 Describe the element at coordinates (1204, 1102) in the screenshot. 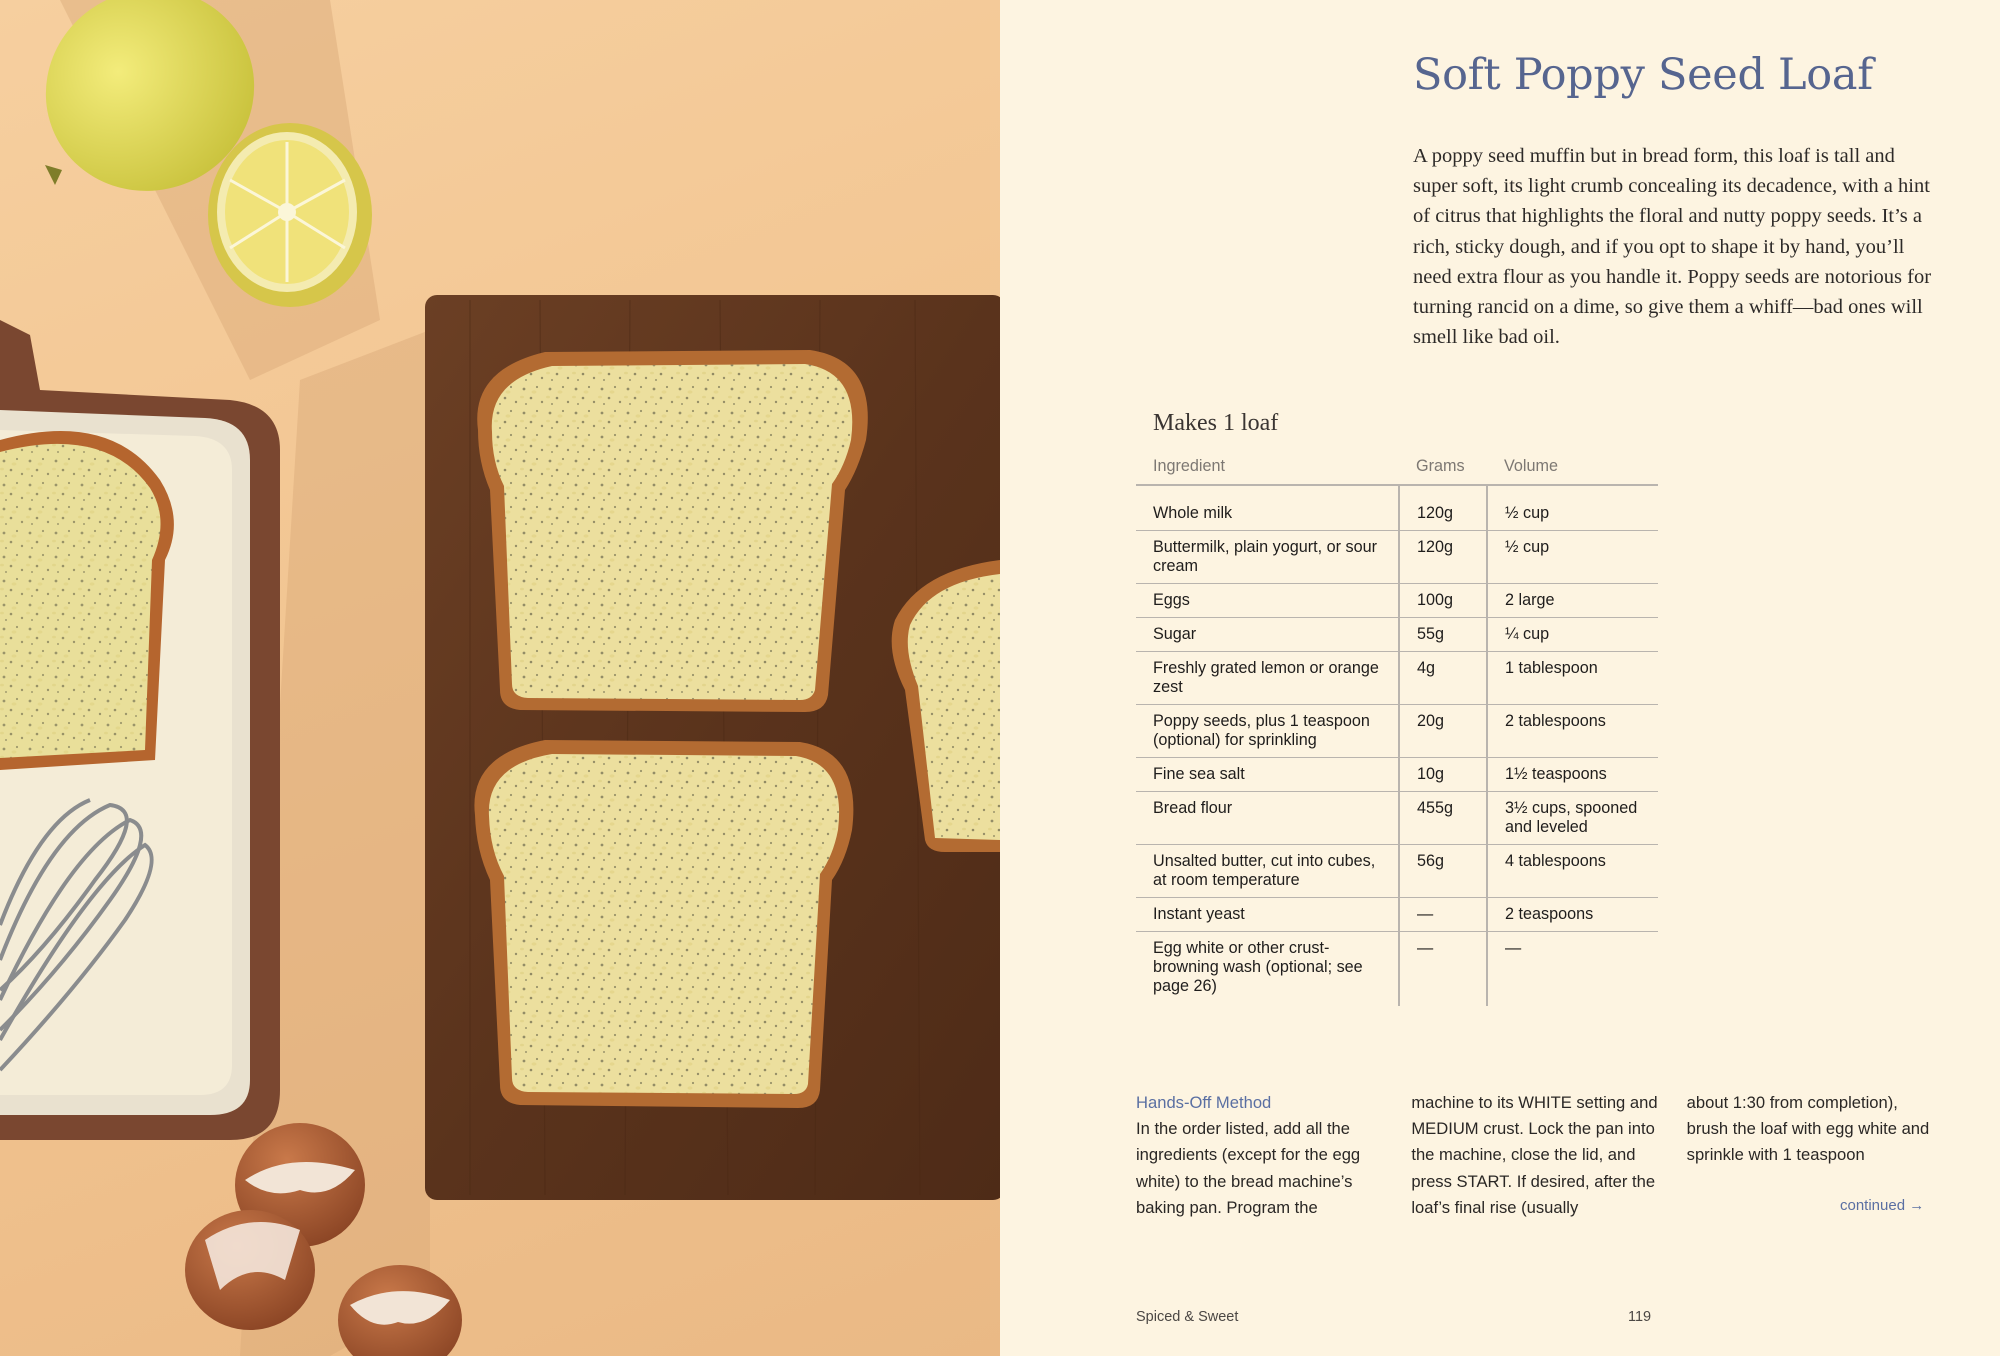

I see `method-heading: Hands-Off Method` at that location.